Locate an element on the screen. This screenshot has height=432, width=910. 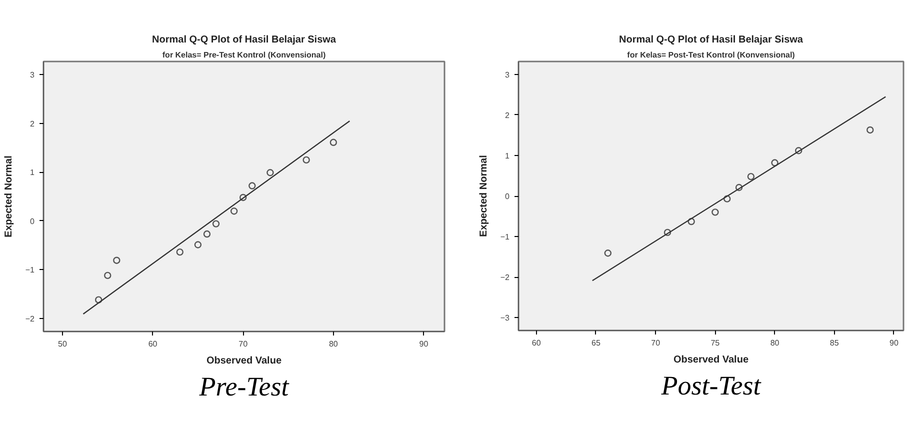
x-tick-label: 50 is located at coordinates (63, 344).